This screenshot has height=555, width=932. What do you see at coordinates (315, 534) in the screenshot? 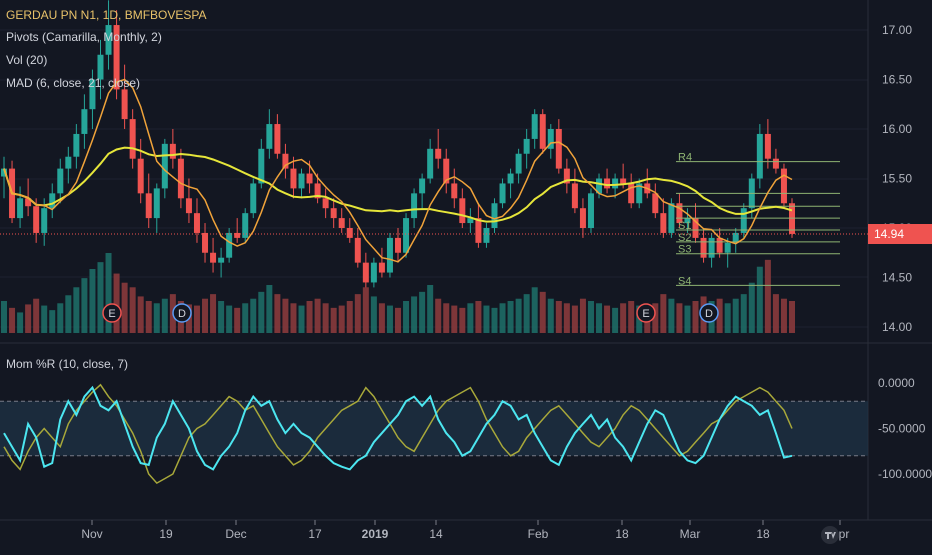
I see `time-axis-label: 17` at bounding box center [315, 534].